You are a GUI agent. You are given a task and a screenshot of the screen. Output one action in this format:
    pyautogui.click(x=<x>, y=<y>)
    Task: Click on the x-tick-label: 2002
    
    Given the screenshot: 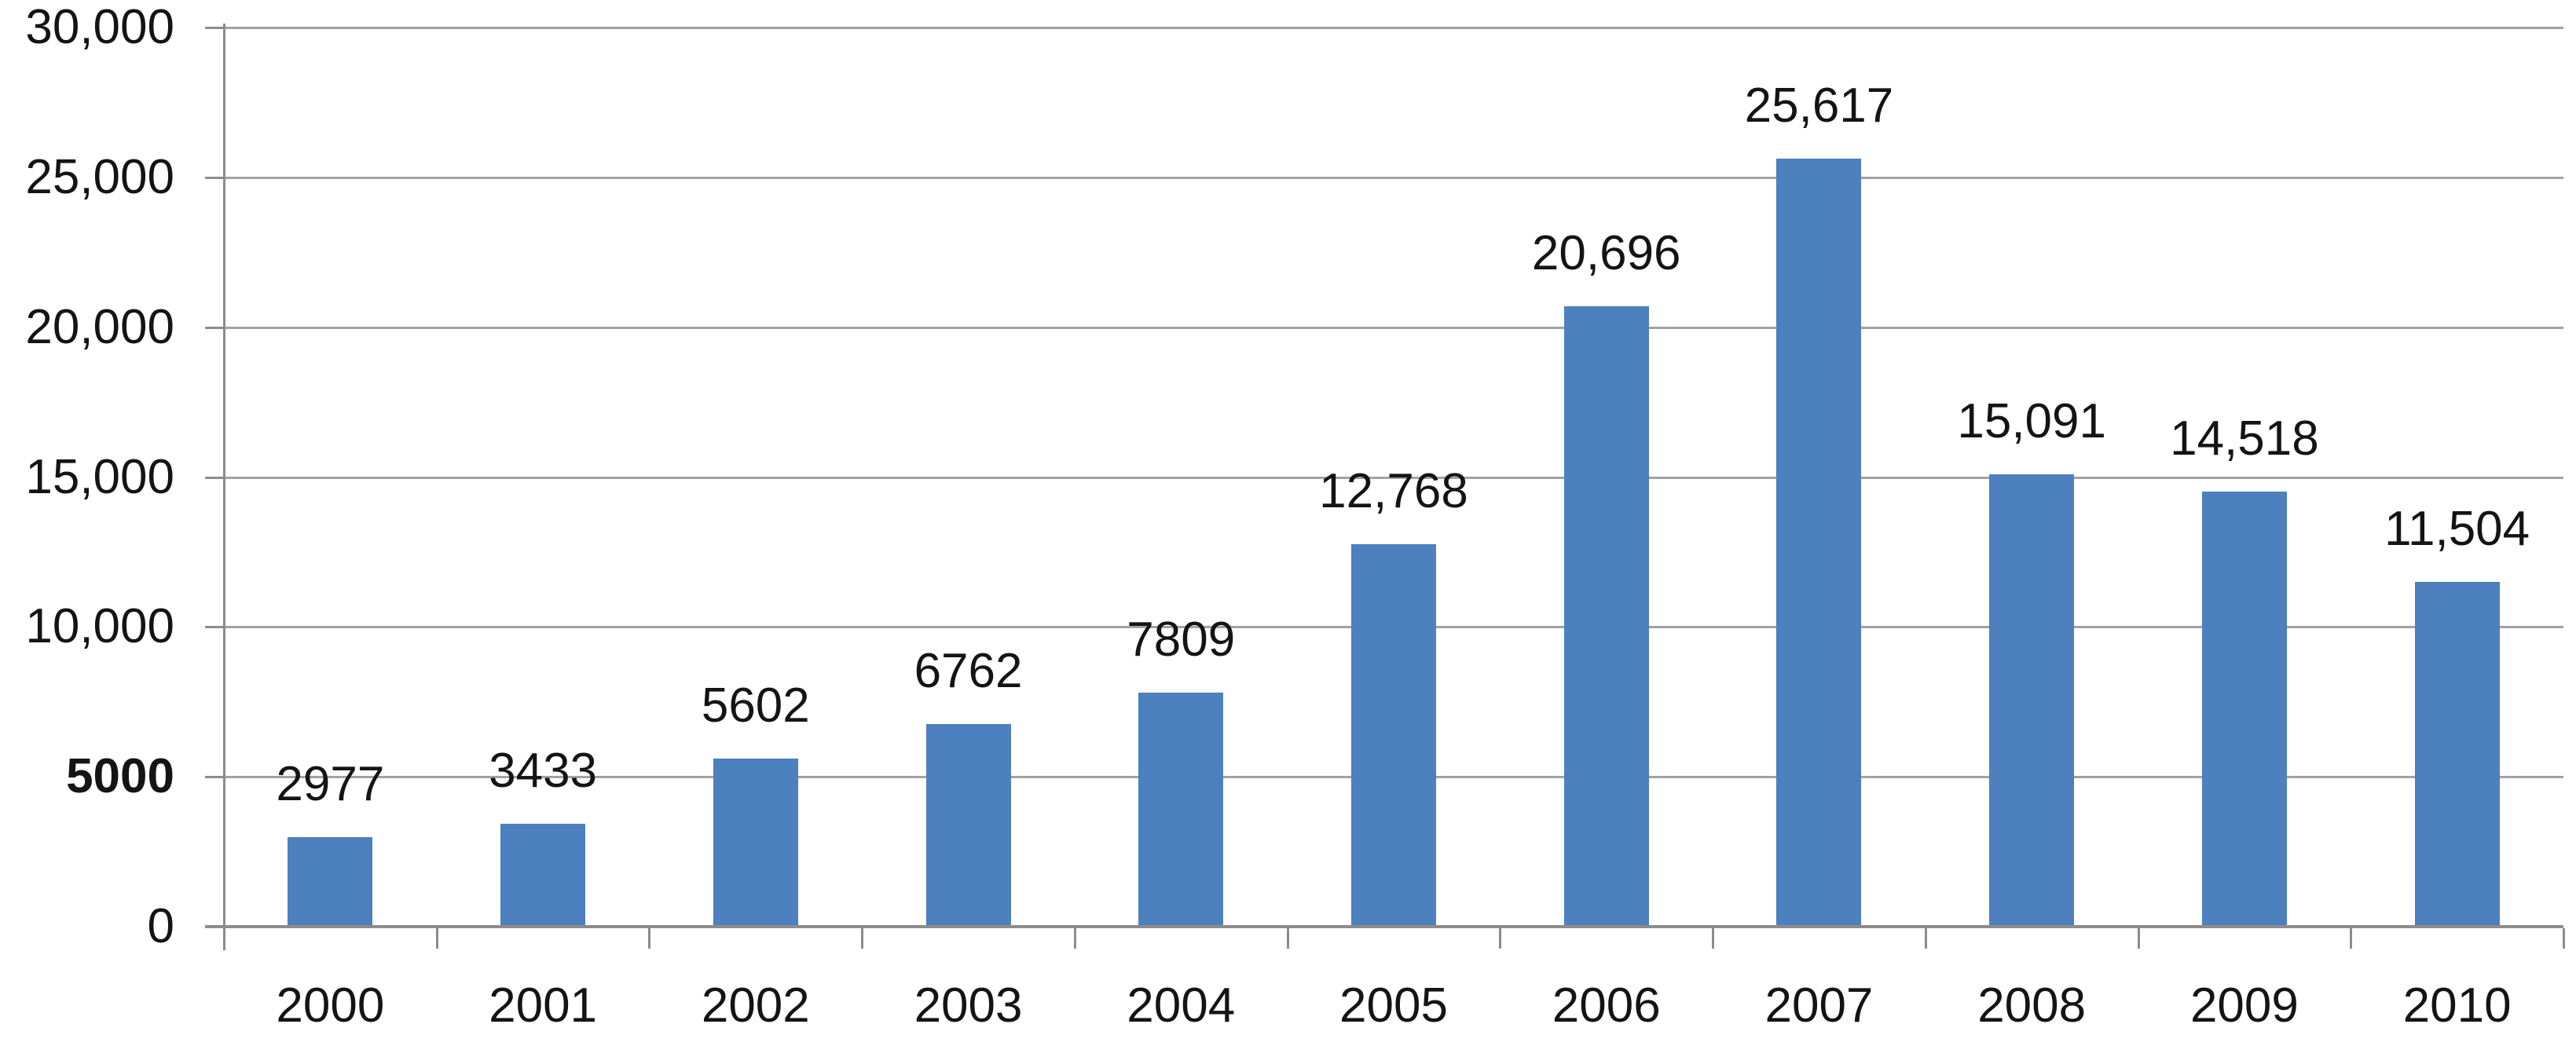 What is the action you would take?
    pyautogui.click(x=755, y=1005)
    